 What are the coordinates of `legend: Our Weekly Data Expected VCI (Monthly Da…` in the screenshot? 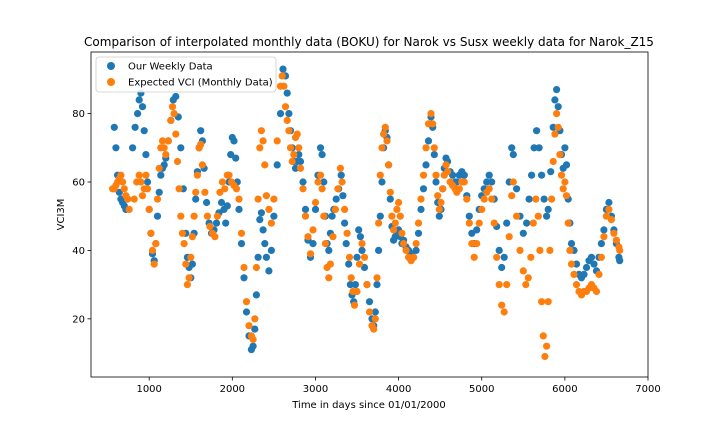 It's located at (186, 74).